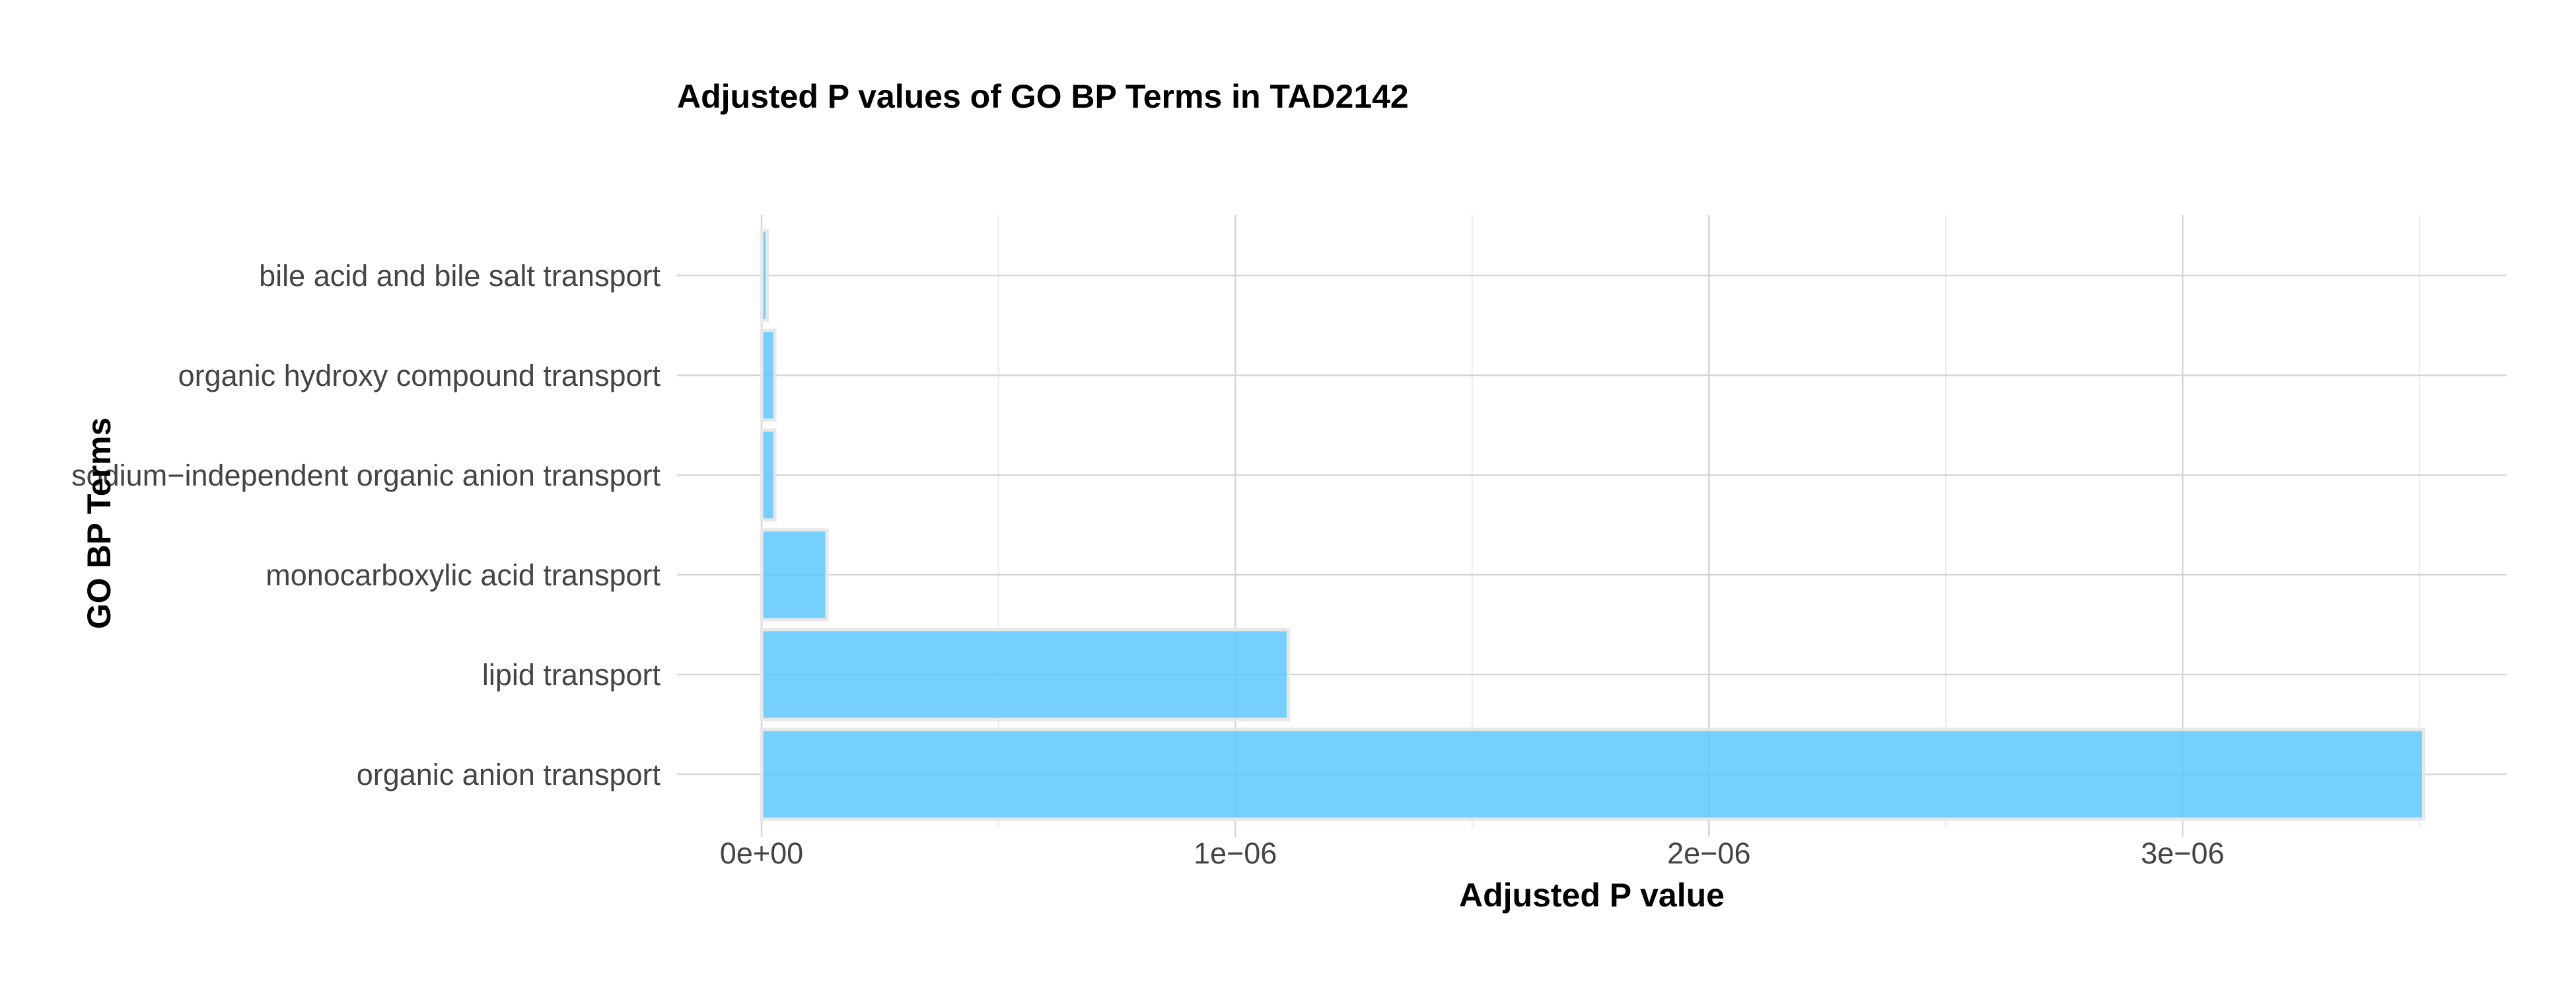  What do you see at coordinates (1592, 895) in the screenshot?
I see `x-axis-title: Adjusted P value` at bounding box center [1592, 895].